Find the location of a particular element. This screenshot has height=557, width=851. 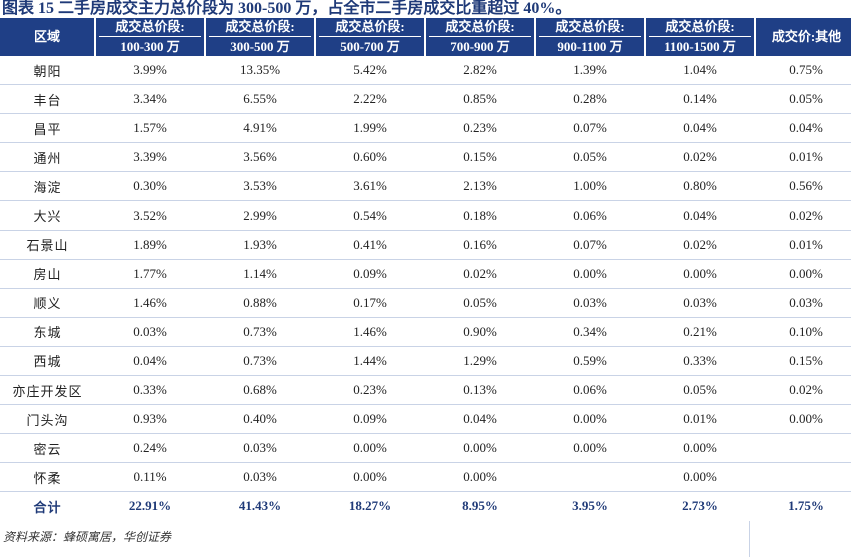

value-cell: 4.91% is located at coordinates (260, 128).